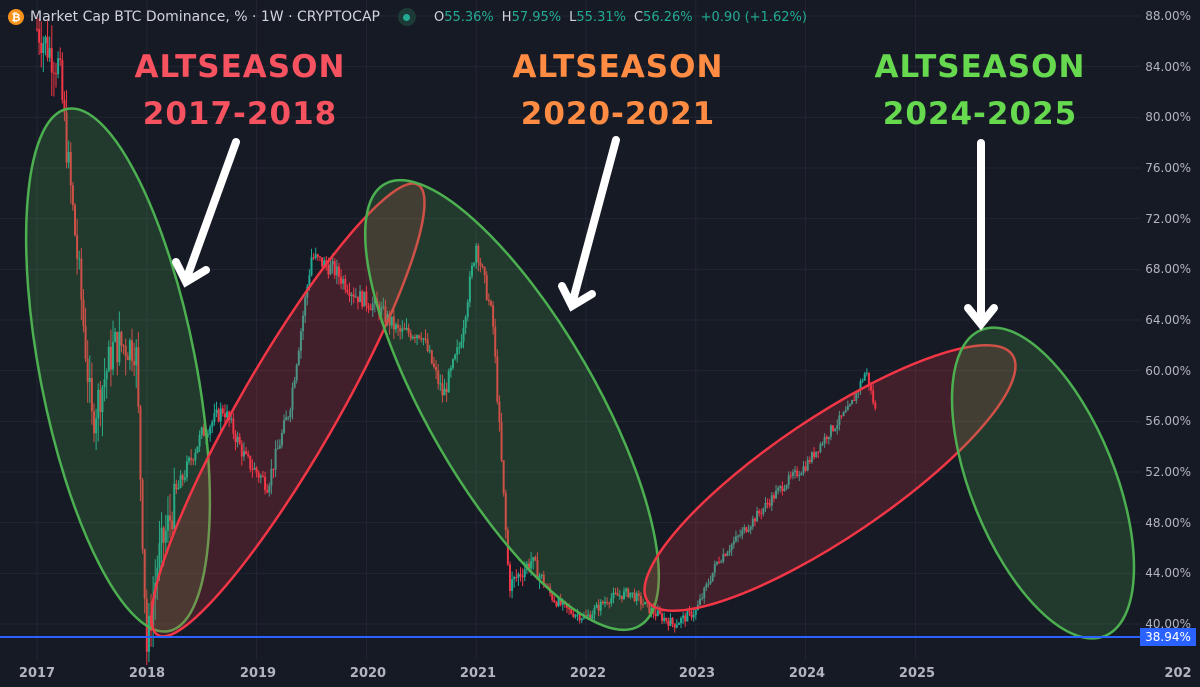  I want to click on y-tick: 64.00%, so click(1168, 320).